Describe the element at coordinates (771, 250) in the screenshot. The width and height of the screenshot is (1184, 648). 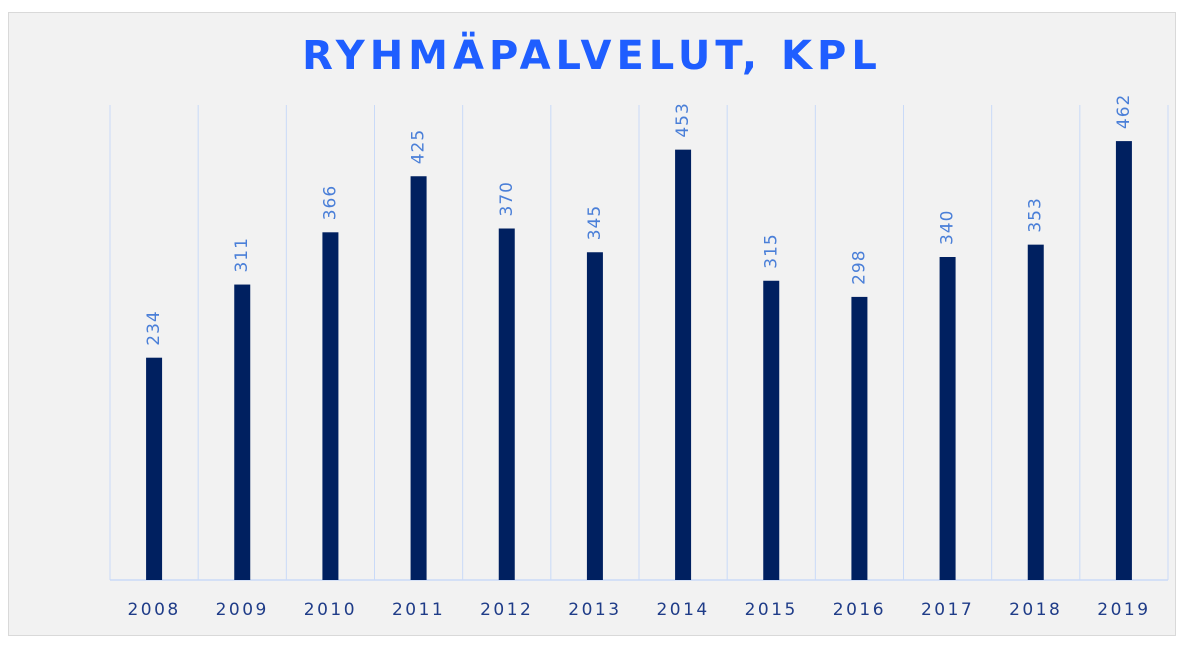
I see `value-label: 315` at that location.